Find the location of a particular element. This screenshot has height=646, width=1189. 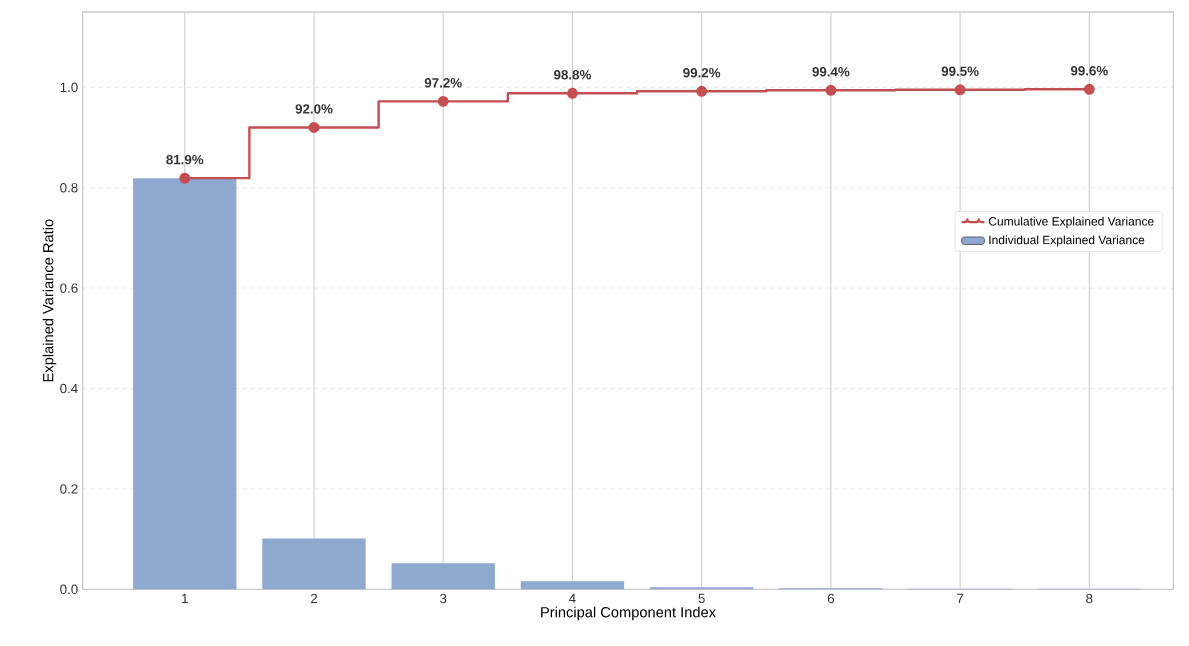

y-axis-title: Explained Variance Ratio is located at coordinates (49, 300).